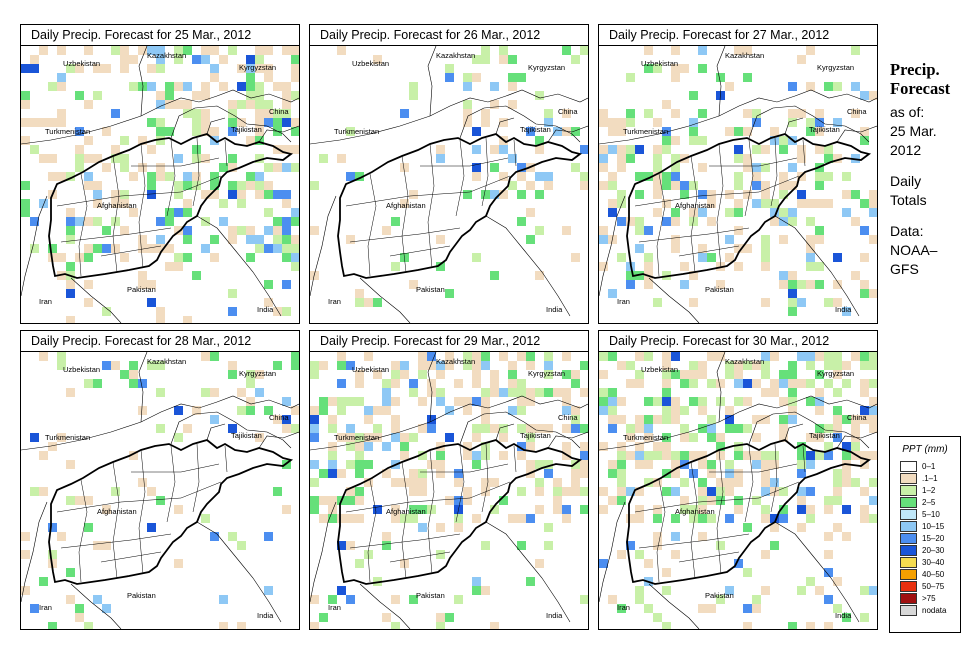 This screenshot has height=646, width=975. What do you see at coordinates (334, 301) in the screenshot?
I see `country-label-iran: Iran` at bounding box center [334, 301].